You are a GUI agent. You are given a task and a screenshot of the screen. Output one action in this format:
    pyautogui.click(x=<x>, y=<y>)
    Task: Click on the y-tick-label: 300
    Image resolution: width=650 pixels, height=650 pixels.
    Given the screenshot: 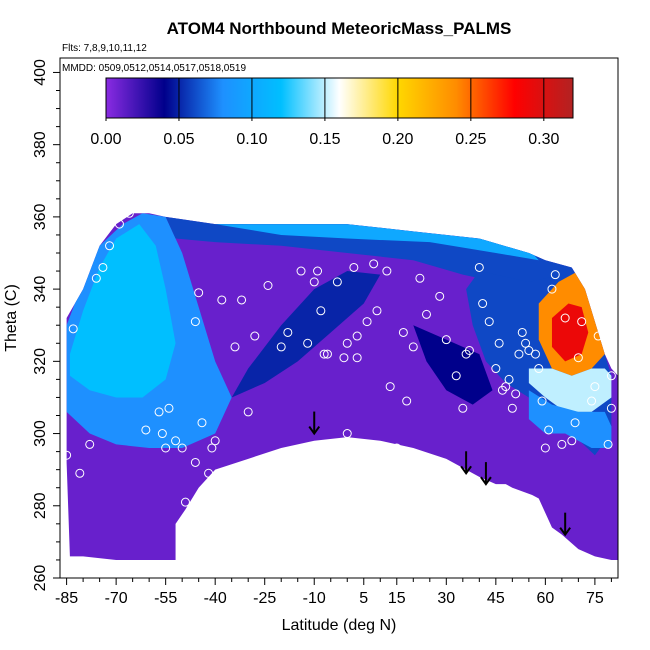 What is the action you would take?
    pyautogui.click(x=40, y=433)
    